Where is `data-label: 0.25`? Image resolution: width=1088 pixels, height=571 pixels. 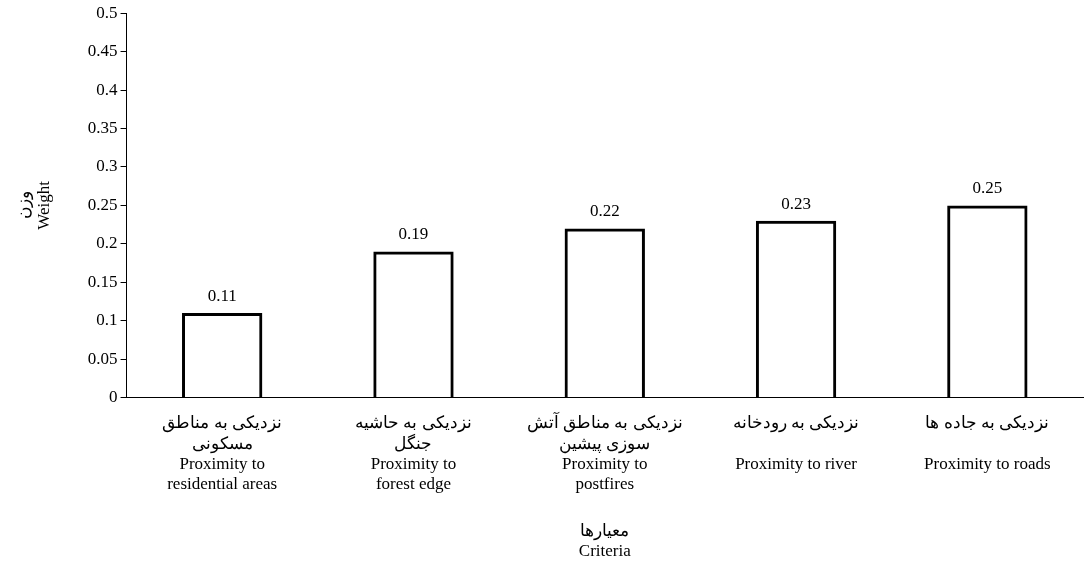
data-label: 0.25 is located at coordinates (987, 188).